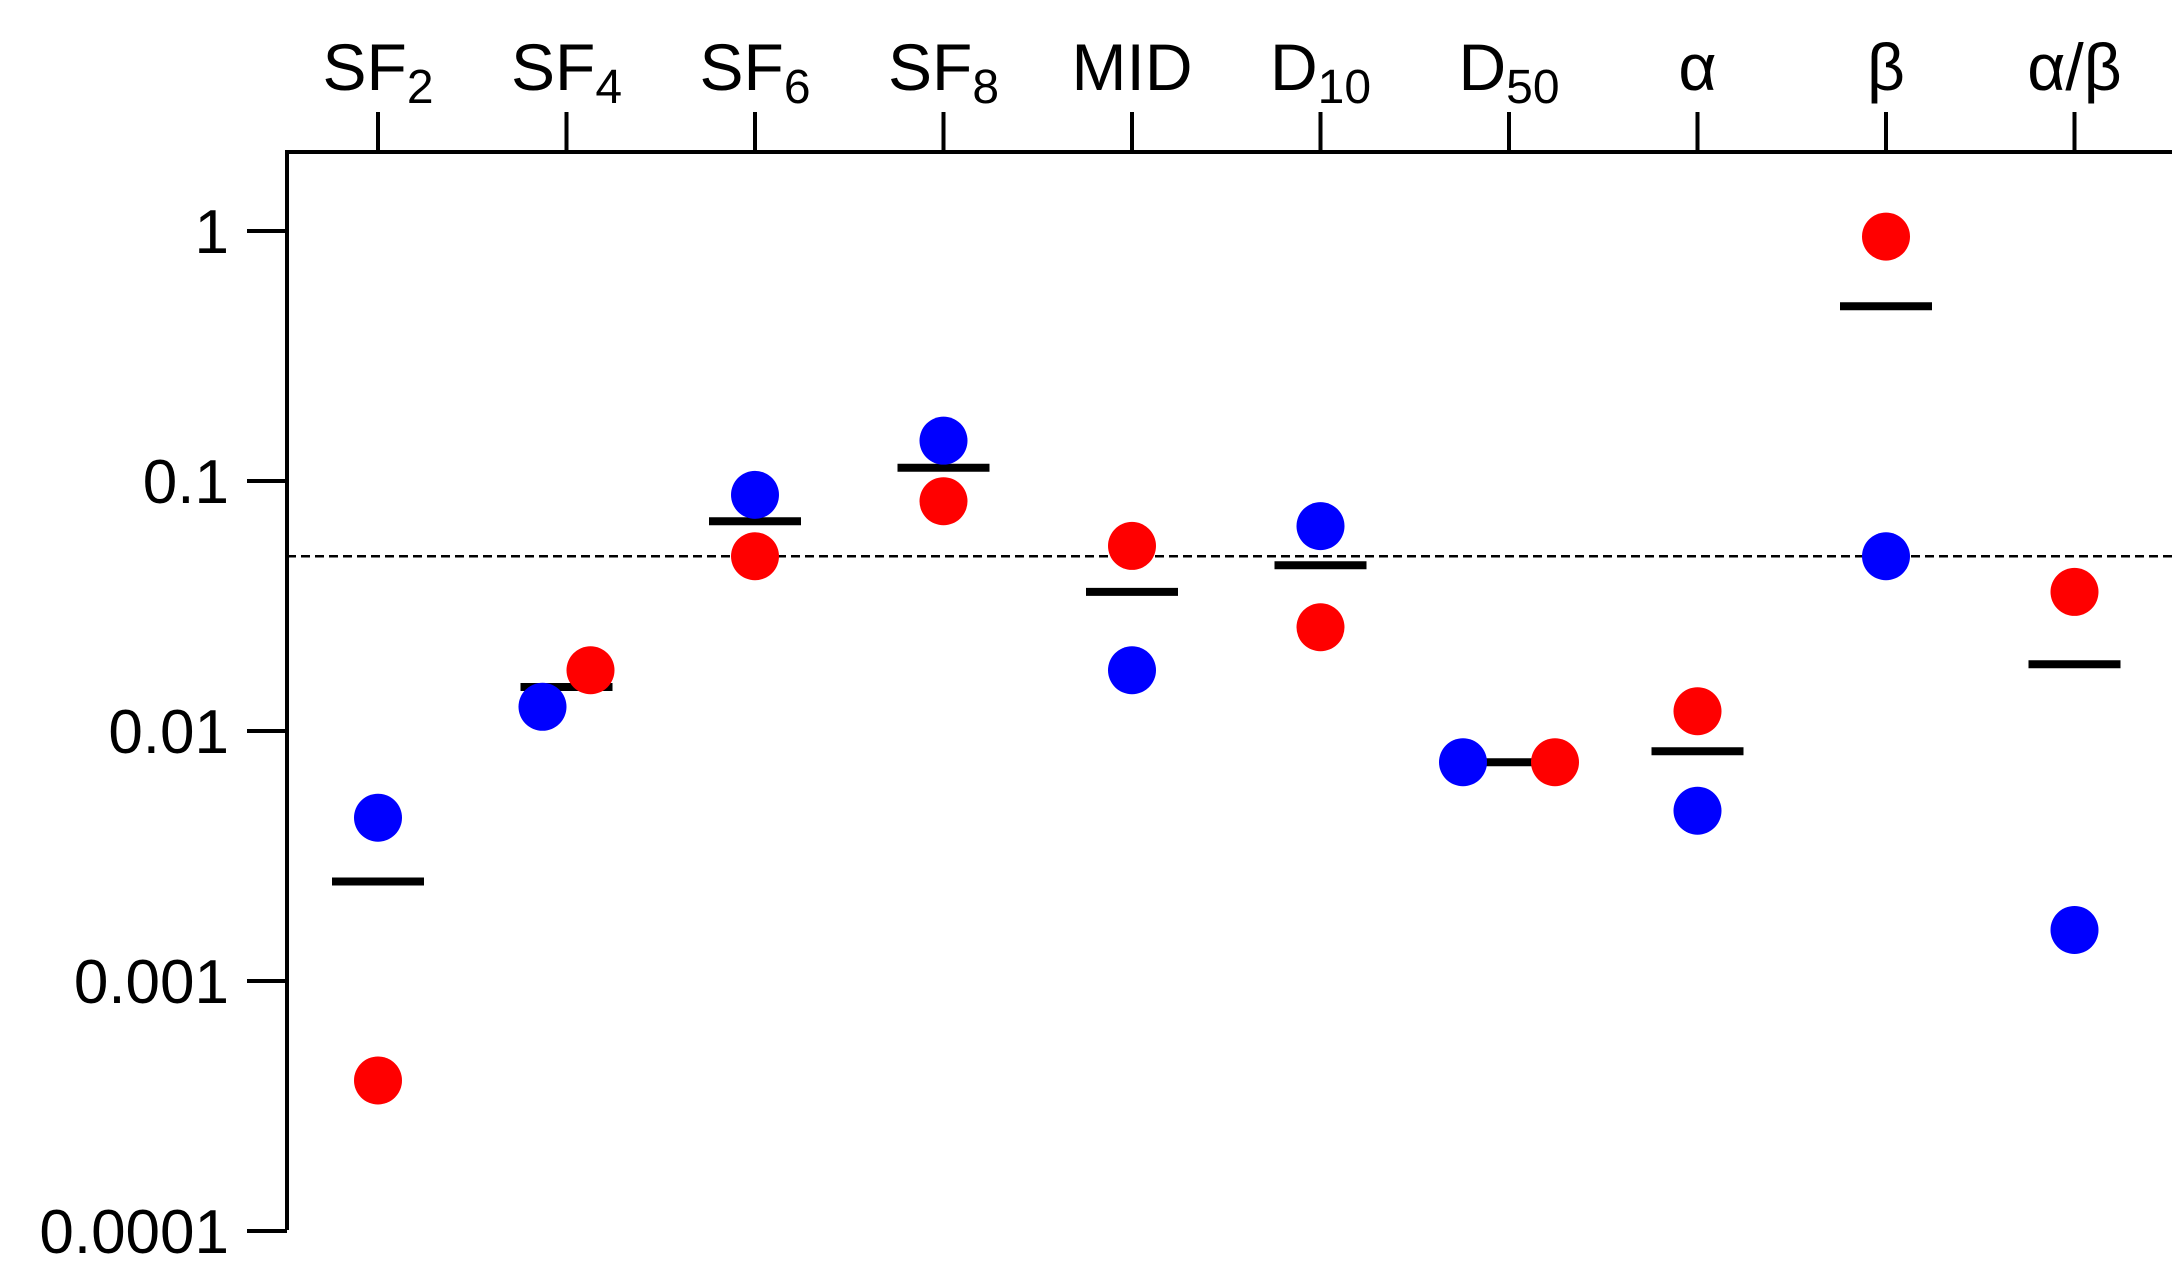 This screenshot has height=1276, width=2180. What do you see at coordinates (1221, 72) in the screenshot?
I see `category-labels: SF2 SF4 SF6 SF8 MID D10 D50 α β α/β` at bounding box center [1221, 72].